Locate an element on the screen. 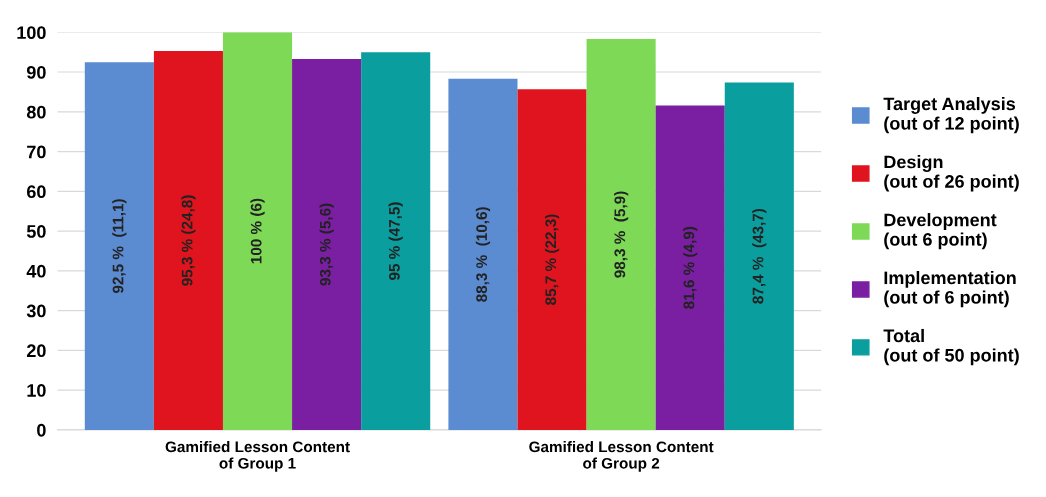  data-label: 92,5 % (11,1) is located at coordinates (119, 246).